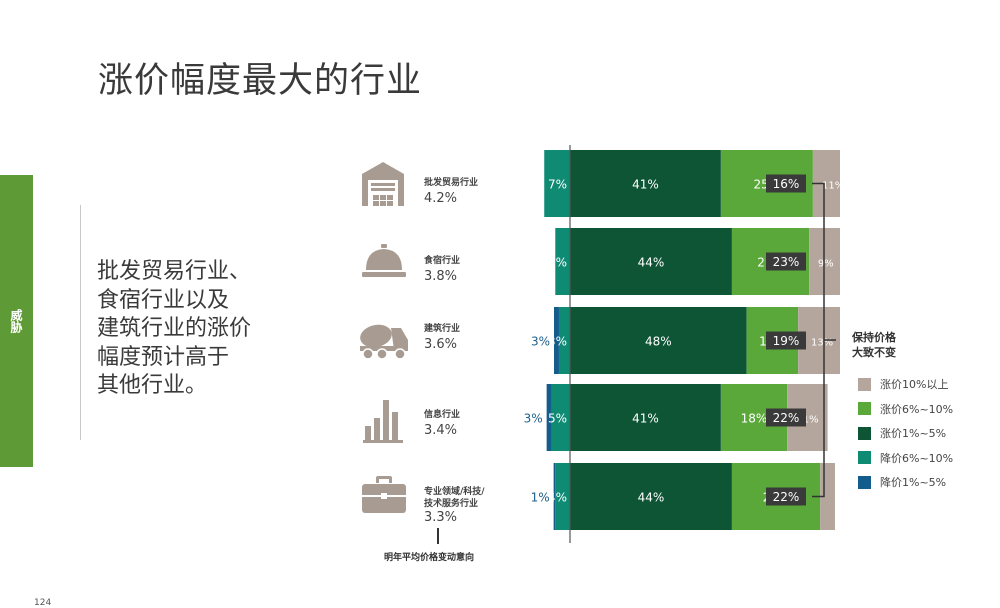 This screenshot has height=608, width=1000. Describe the element at coordinates (874, 337) in the screenshot. I see `unchanged-label-line: 保持价格` at that location.